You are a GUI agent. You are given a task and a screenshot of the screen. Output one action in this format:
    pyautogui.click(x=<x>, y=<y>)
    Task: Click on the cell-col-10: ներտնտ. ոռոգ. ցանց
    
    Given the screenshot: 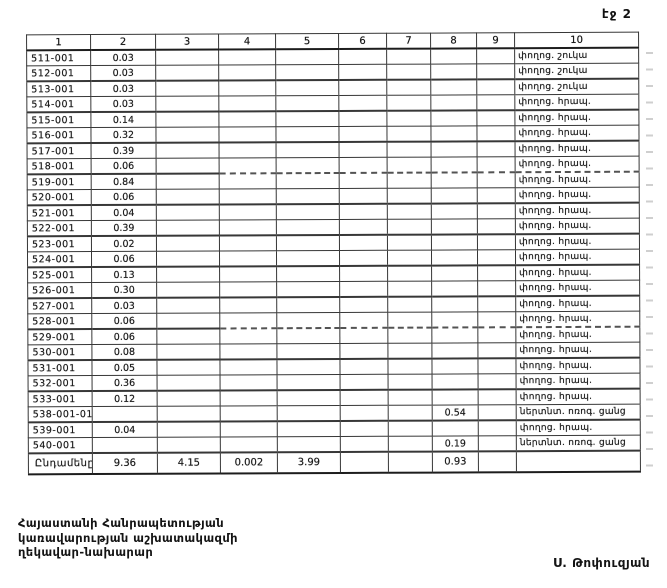 What is the action you would take?
    pyautogui.click(x=578, y=412)
    